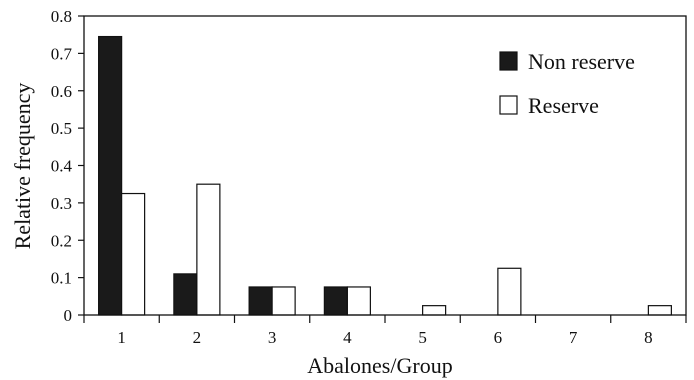 The height and width of the screenshot is (380, 694). I want to click on legend: Non reserve Reserve, so click(567, 83).